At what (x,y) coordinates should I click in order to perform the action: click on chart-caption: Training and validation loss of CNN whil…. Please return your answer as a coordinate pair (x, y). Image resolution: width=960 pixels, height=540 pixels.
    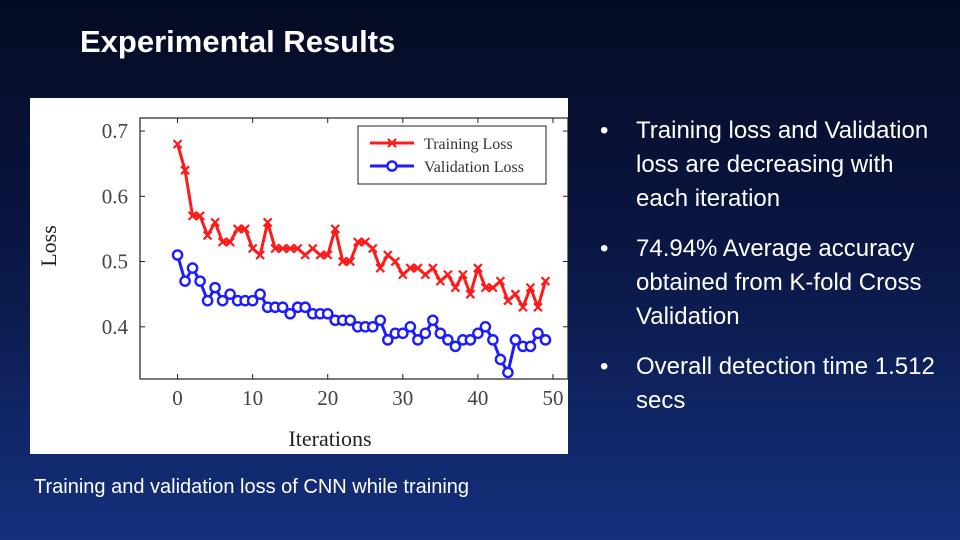
    Looking at the image, I should click on (252, 487).